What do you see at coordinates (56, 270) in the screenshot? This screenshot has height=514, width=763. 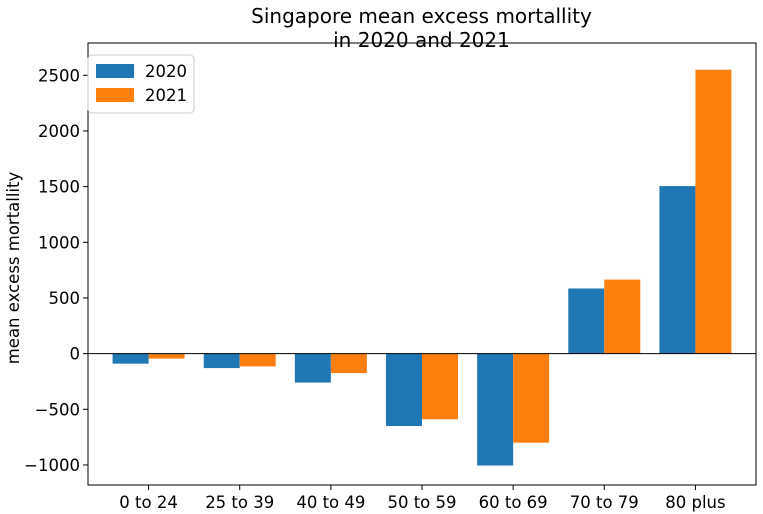 I see `y-ticks: −1000 −500 0 500 1000 1500 2000 2500` at bounding box center [56, 270].